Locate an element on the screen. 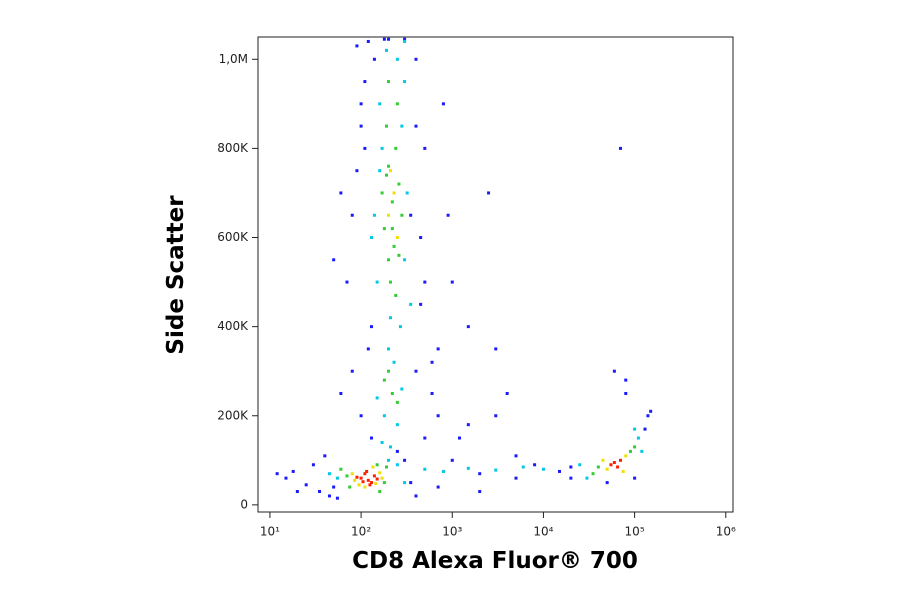 The width and height of the screenshot is (900, 594). y-tick-label: 1,0M is located at coordinates (233, 59).